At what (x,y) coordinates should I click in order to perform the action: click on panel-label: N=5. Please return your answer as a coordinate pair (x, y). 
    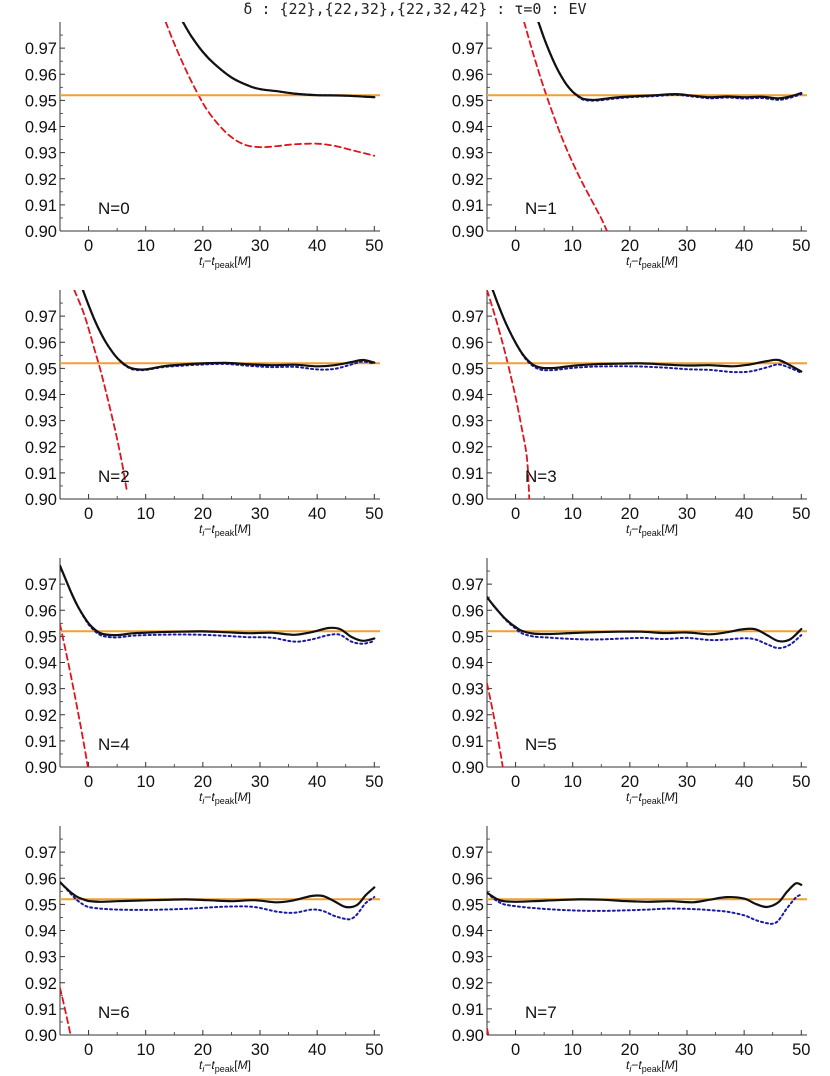
    Looking at the image, I should click on (541, 744).